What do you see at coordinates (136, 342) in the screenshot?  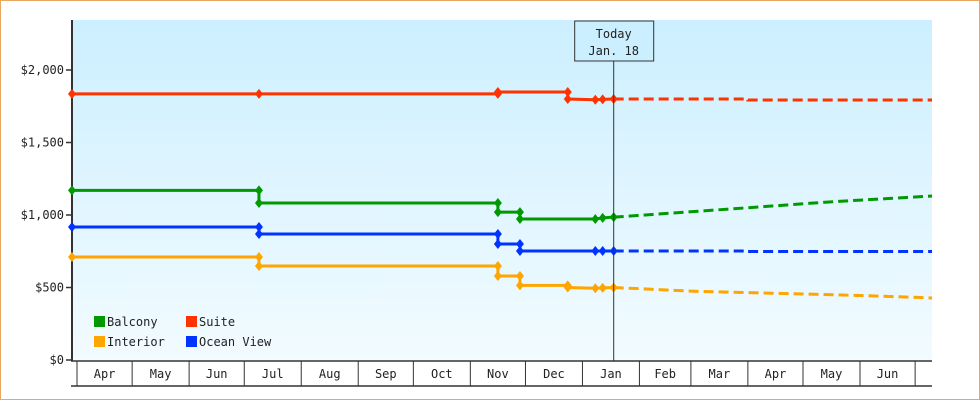 I see `legend-label: Interior` at bounding box center [136, 342].